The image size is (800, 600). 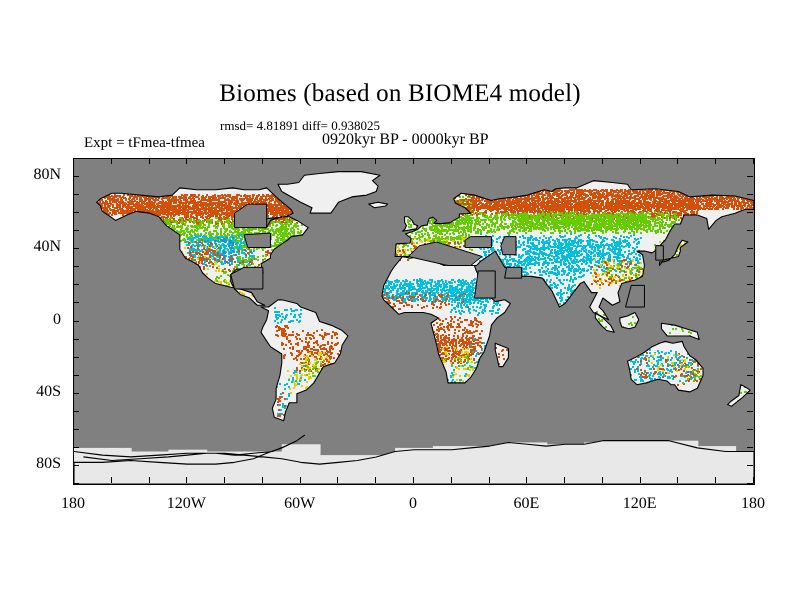 What do you see at coordinates (526, 503) in the screenshot?
I see `x-axis-label: 60E` at bounding box center [526, 503].